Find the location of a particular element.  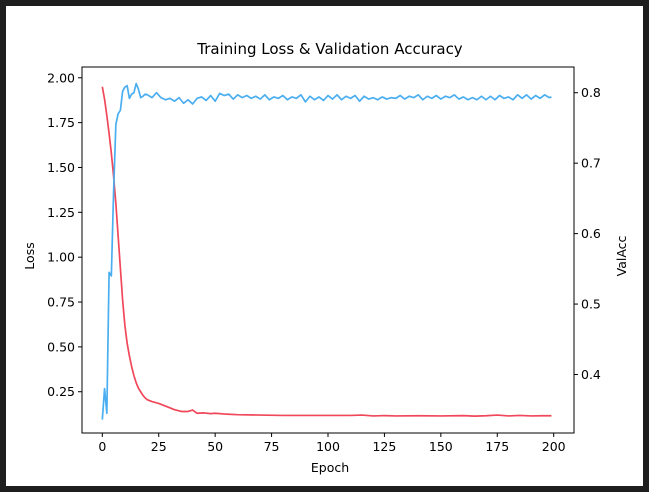

x-tick-label: 25 is located at coordinates (159, 446).